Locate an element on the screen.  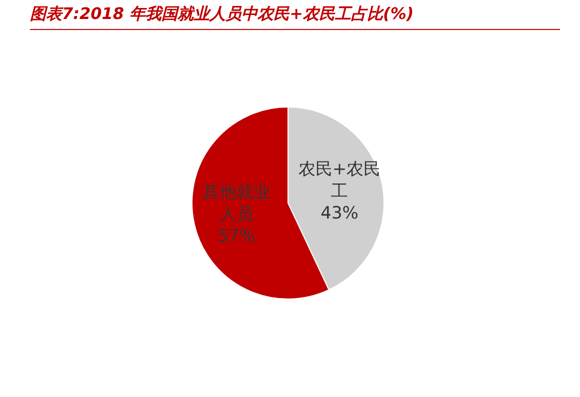
data-label: 57% is located at coordinates (237, 236).